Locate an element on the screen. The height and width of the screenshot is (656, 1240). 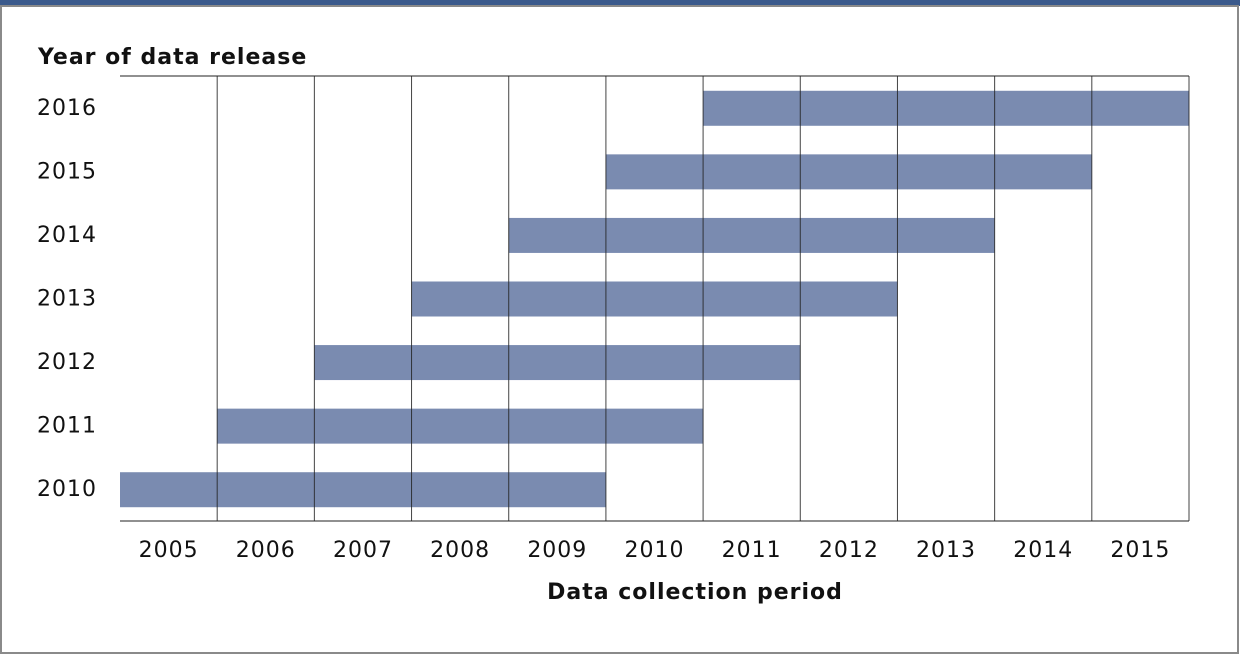
y-axis-title: Year of data release is located at coordinates (172, 57).